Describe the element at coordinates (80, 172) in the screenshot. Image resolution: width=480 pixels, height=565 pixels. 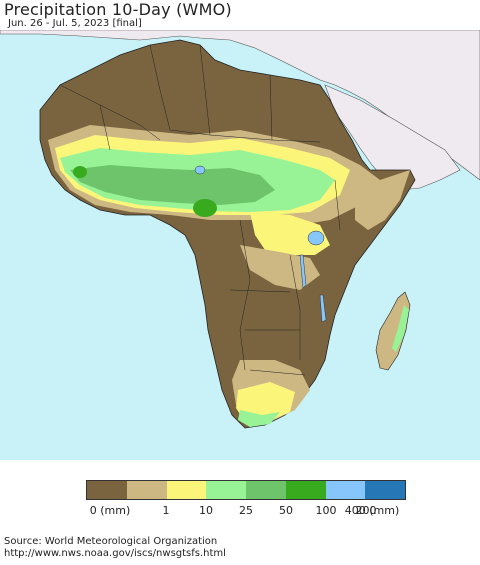
I see `guinea-very-wet` at that location.